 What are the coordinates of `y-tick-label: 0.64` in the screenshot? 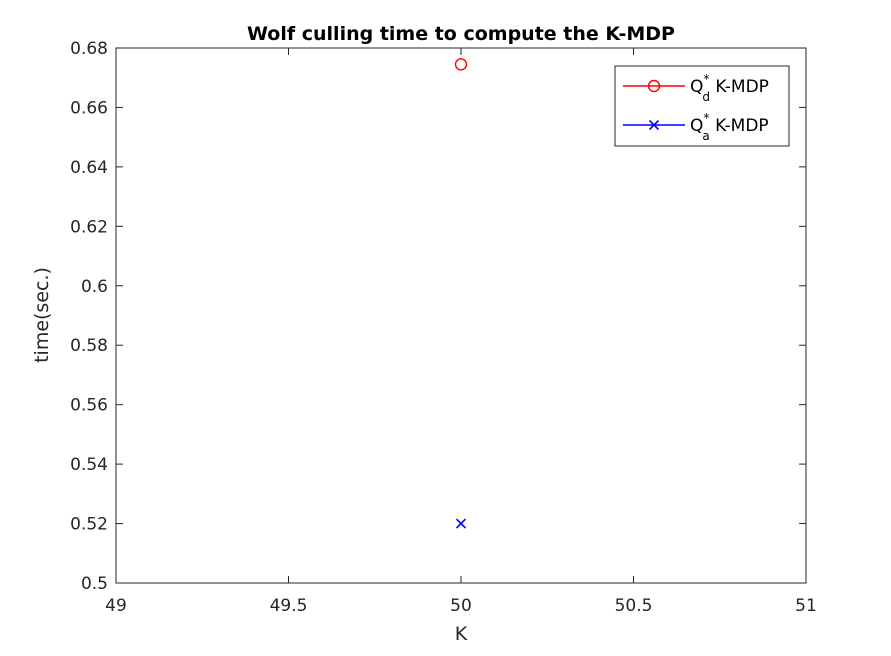 It's located at (89, 168).